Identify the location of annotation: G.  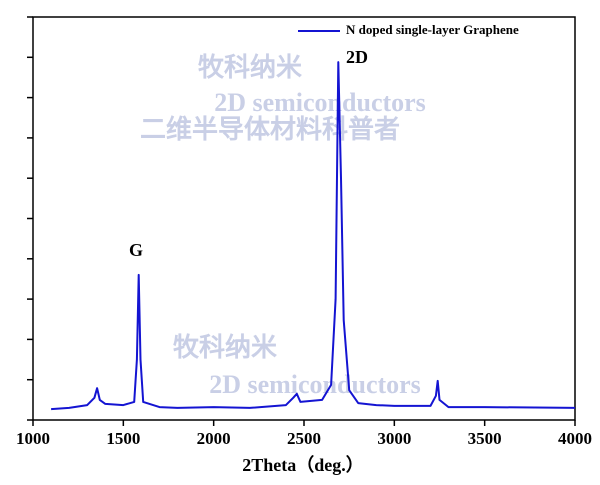
(136, 250).